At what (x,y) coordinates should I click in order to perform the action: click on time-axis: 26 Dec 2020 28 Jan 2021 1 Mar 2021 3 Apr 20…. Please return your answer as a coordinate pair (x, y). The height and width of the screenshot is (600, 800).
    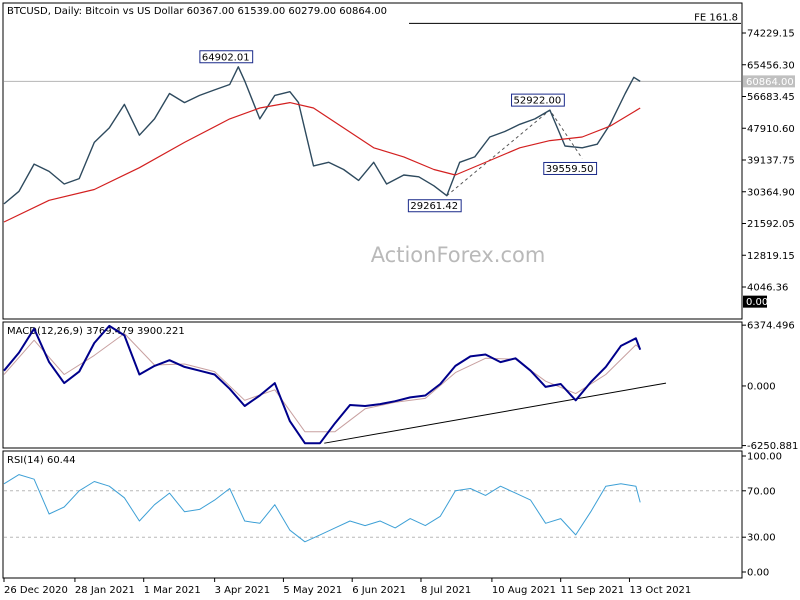
    Looking at the image, I should click on (347, 587).